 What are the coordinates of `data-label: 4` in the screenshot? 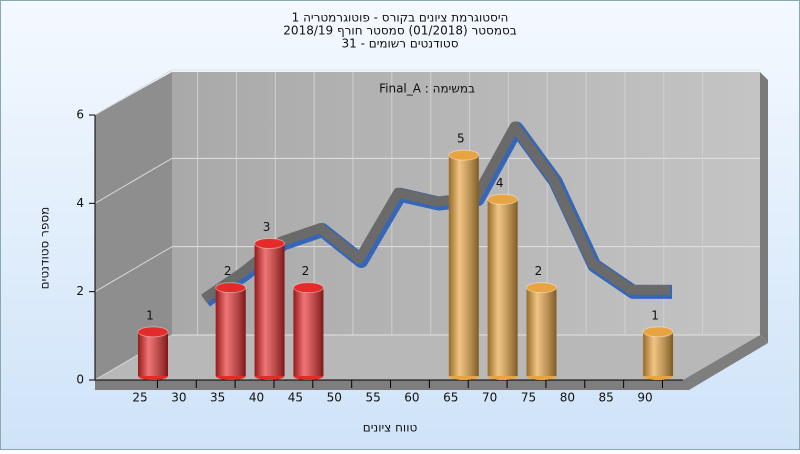 It's located at (500, 183).